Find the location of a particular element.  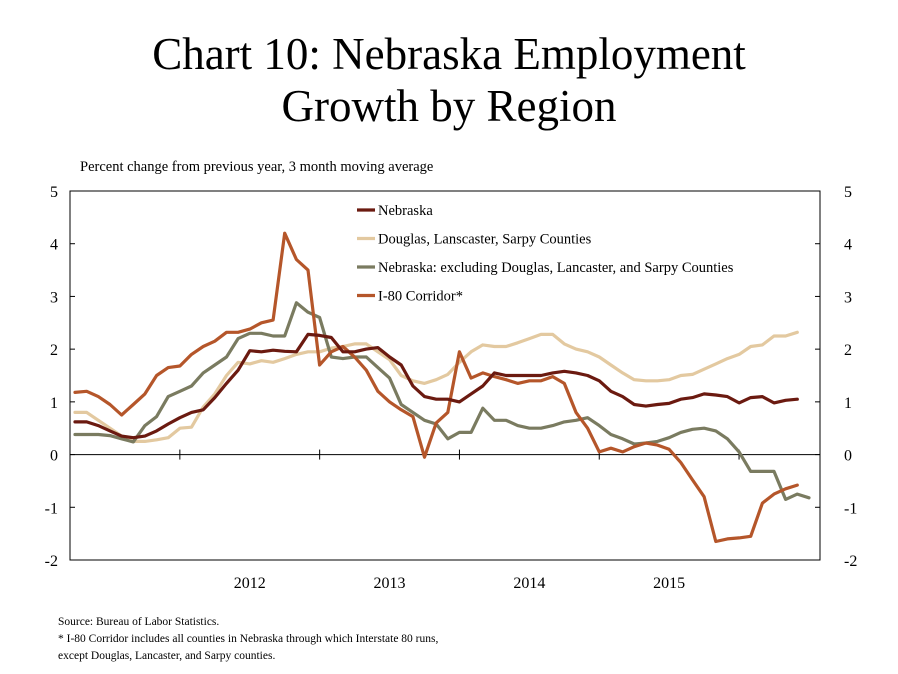

y-tick-label-left: 0 is located at coordinates (54, 456).